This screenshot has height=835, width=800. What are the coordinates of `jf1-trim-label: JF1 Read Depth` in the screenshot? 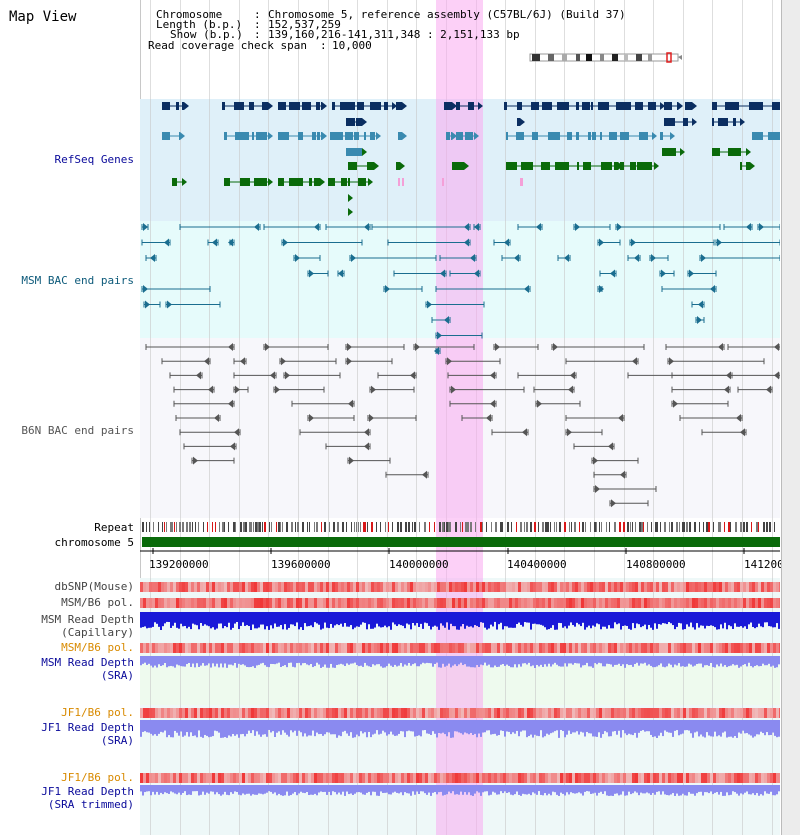 It's located at (87, 791).